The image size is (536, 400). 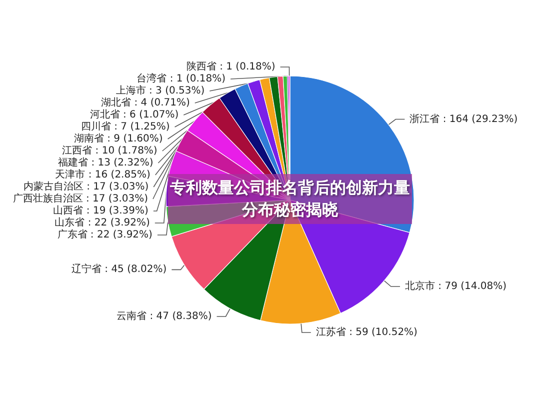 What do you see at coordinates (290, 199) in the screenshot?
I see `text: 专利数量公司排名背后的创新力量分布秘密揭晓` at bounding box center [290, 199].